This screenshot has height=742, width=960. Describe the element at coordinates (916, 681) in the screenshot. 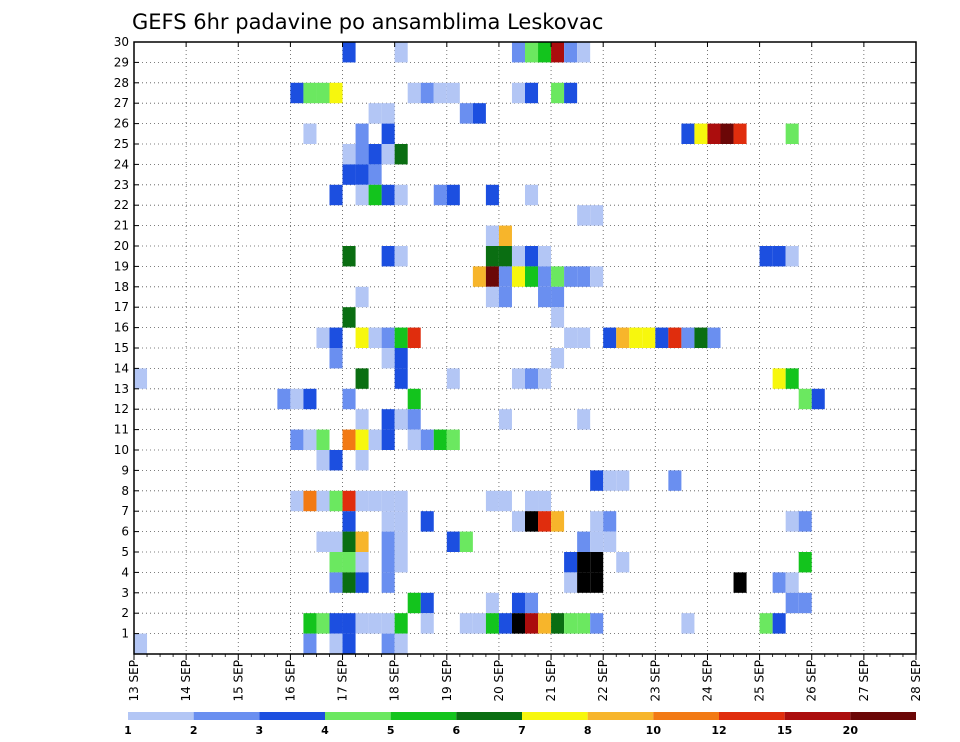

I see `x-tick-label: 28 SEP` at that location.